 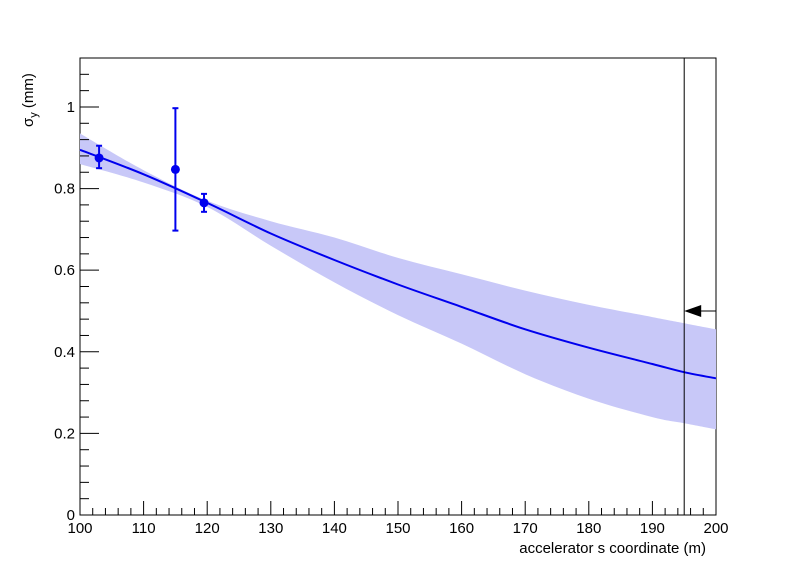 I want to click on y-axis-title-subscript: y, so click(x=34, y=115).